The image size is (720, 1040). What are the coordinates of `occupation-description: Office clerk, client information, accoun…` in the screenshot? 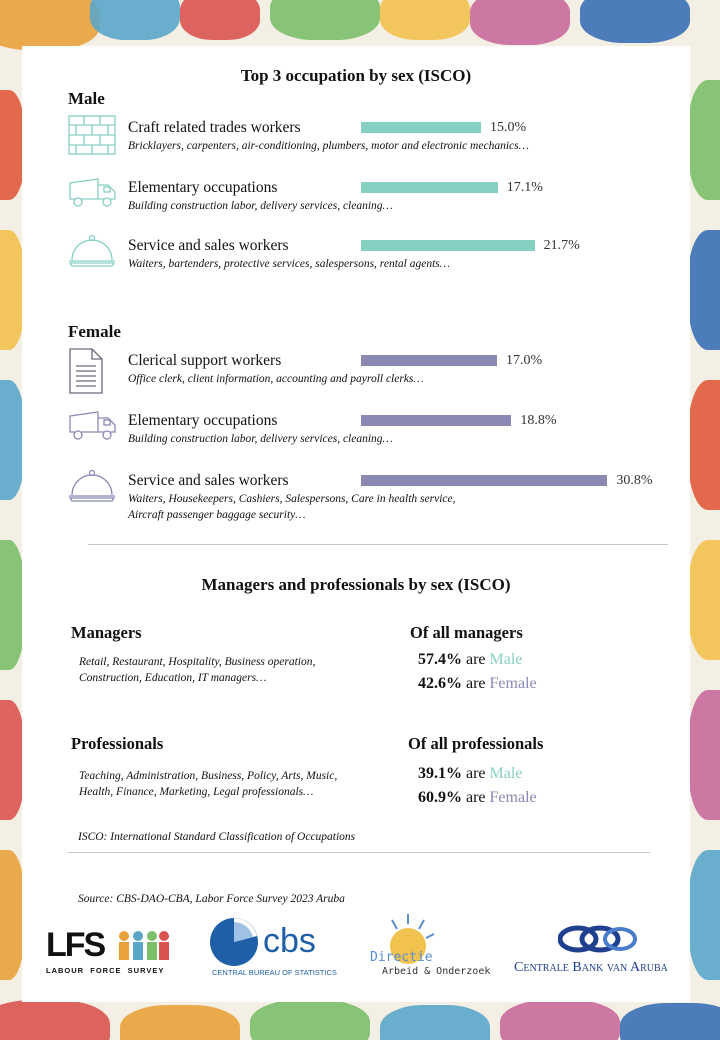 It's located at (276, 379).